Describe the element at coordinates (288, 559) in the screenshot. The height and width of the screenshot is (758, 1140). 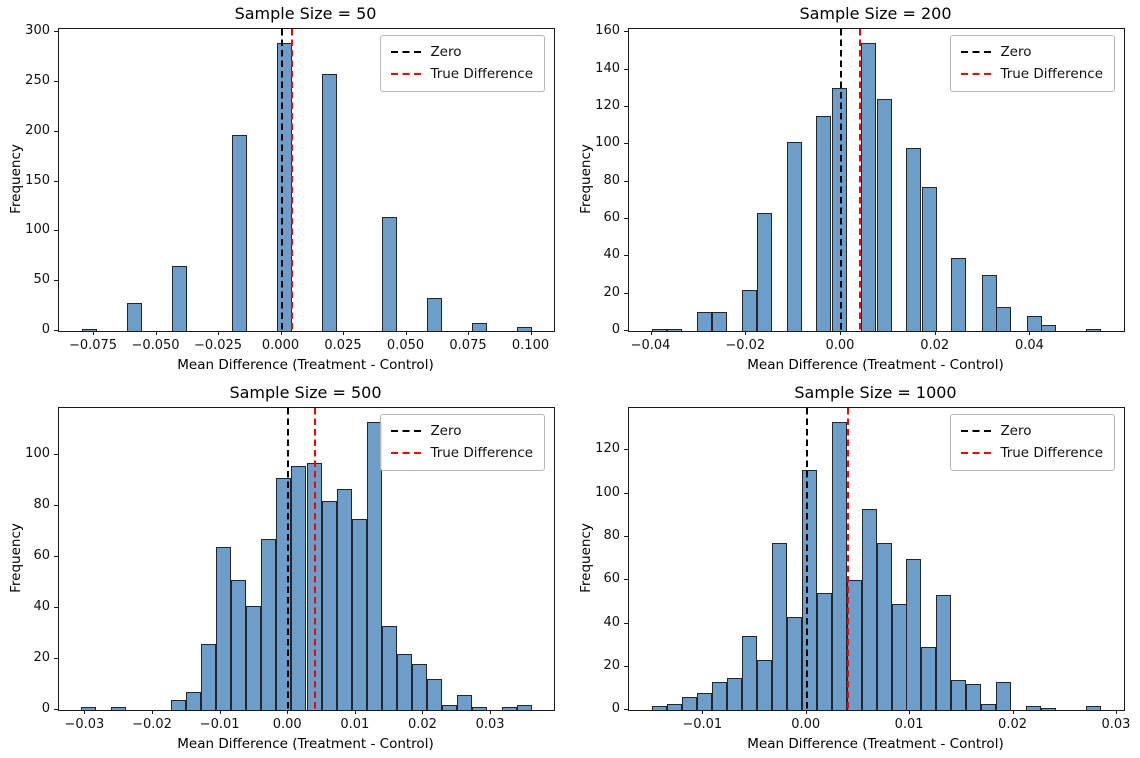
I see `zero-line` at that location.